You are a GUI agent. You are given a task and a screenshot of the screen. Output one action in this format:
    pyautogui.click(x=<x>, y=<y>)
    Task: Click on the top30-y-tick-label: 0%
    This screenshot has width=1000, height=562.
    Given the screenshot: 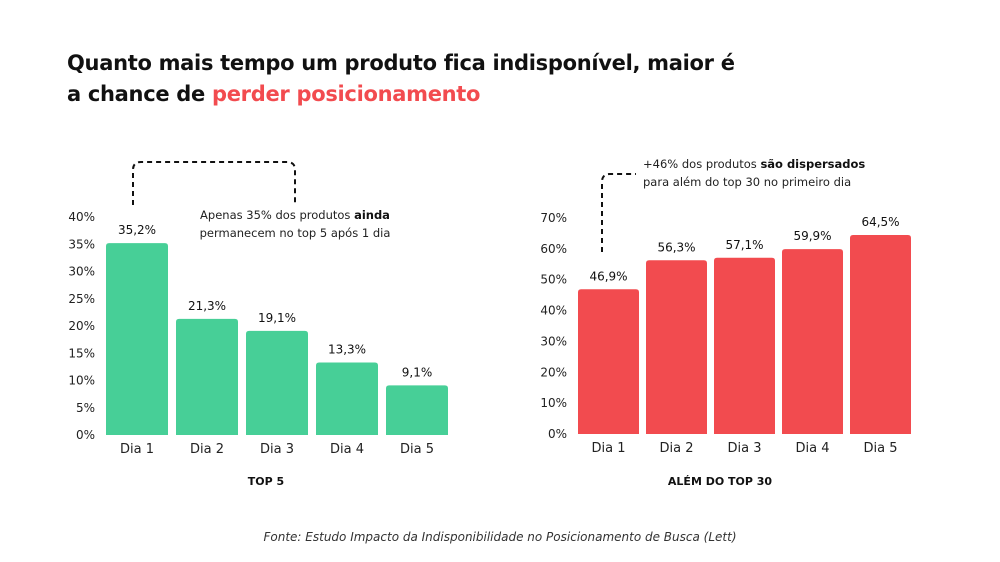 What is the action you would take?
    pyautogui.click(x=557, y=434)
    